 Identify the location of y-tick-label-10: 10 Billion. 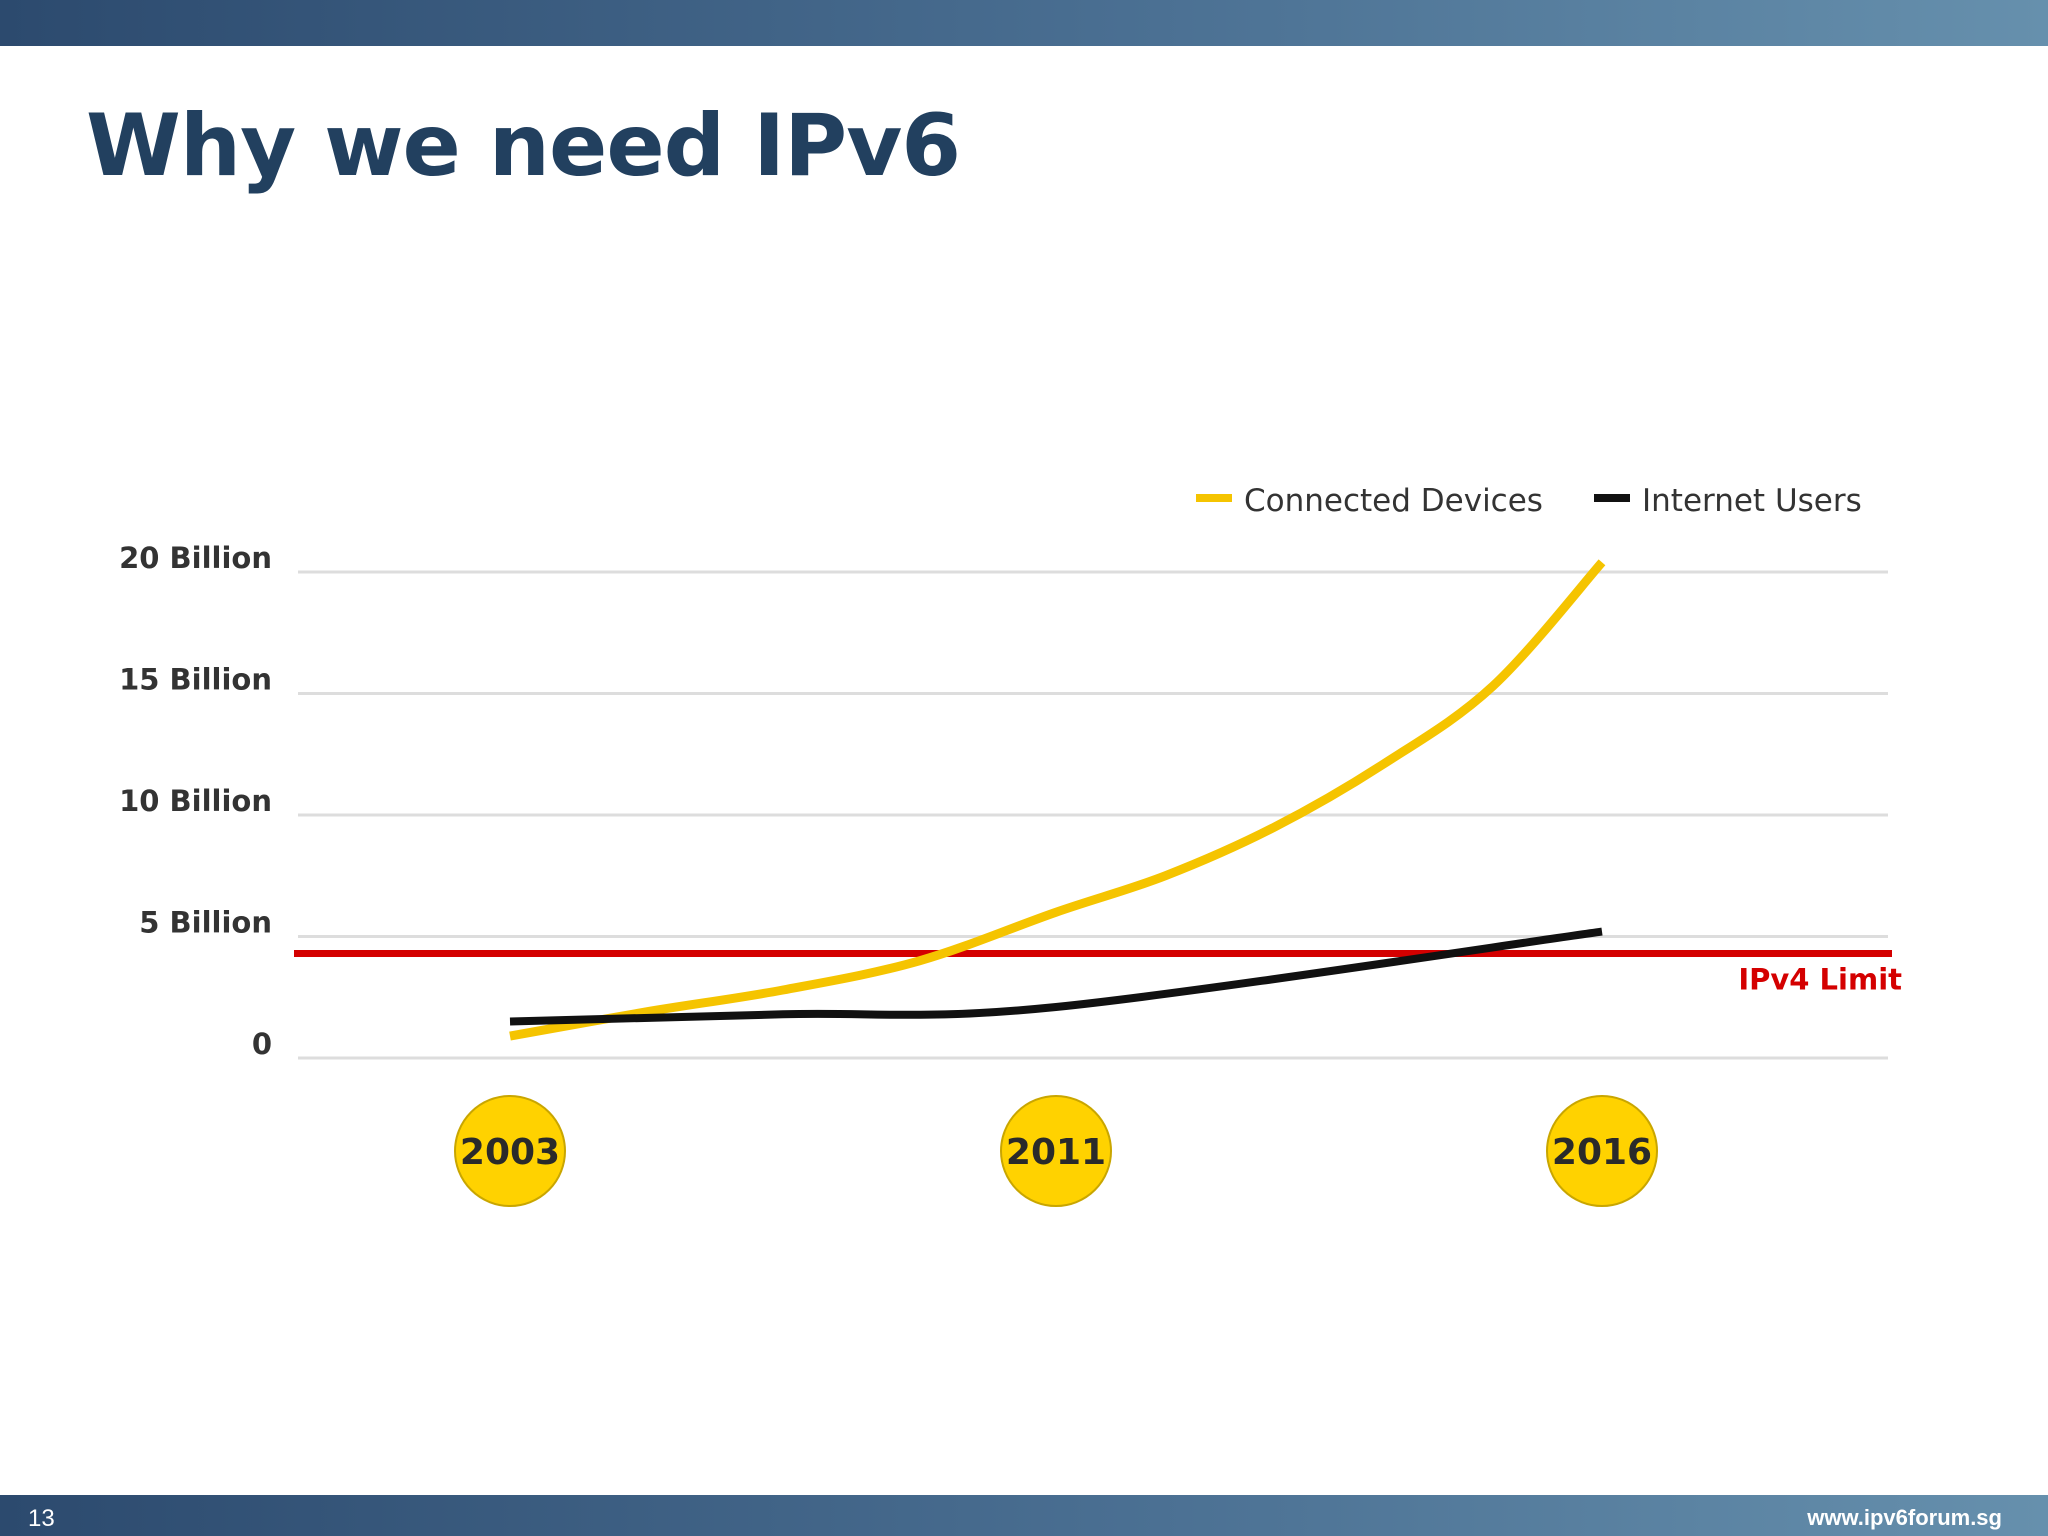
(195, 801).